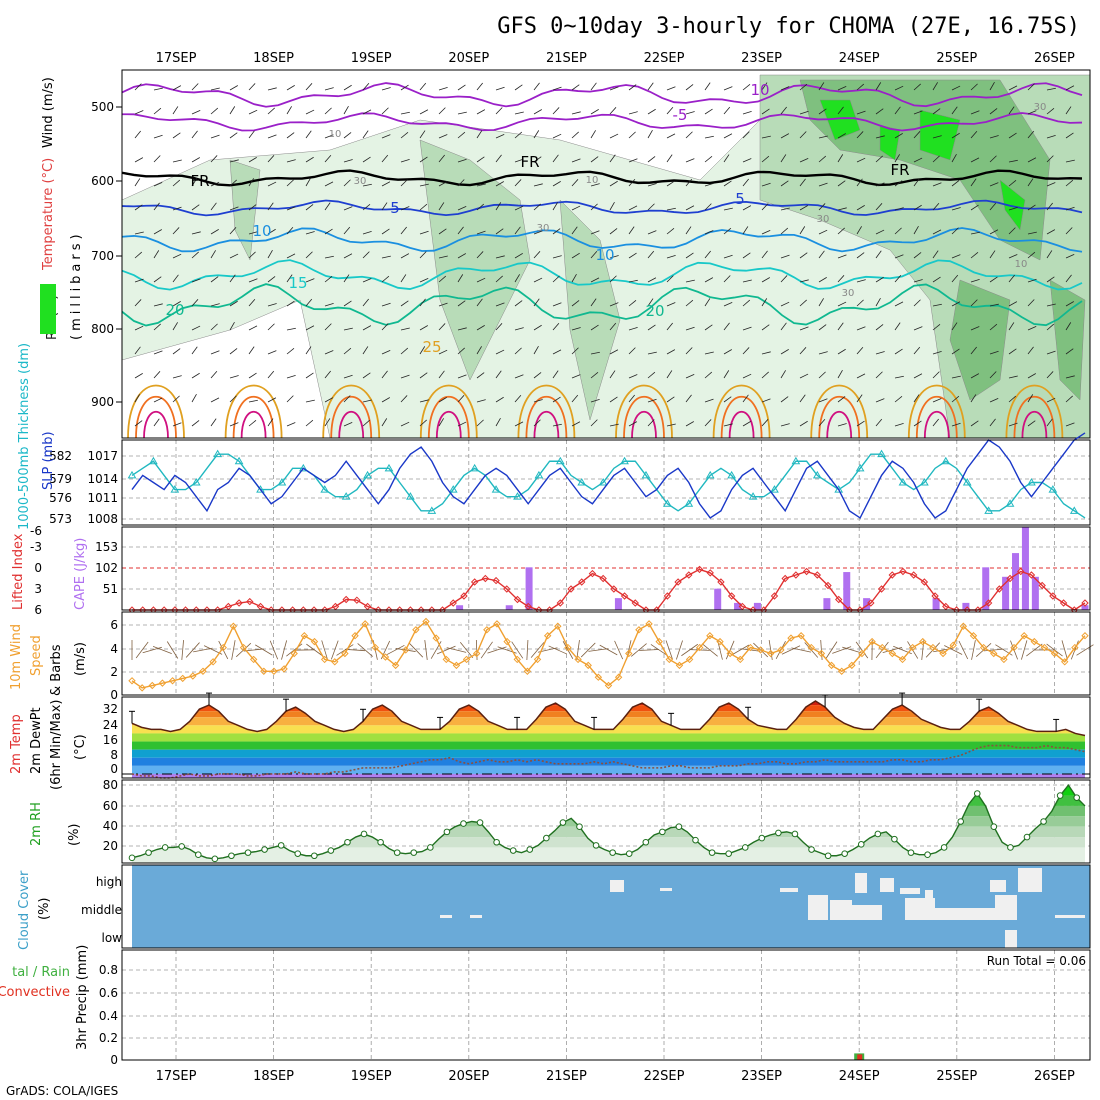  What do you see at coordinates (395, 208) in the screenshot?
I see `contour-label: 5` at bounding box center [395, 208].